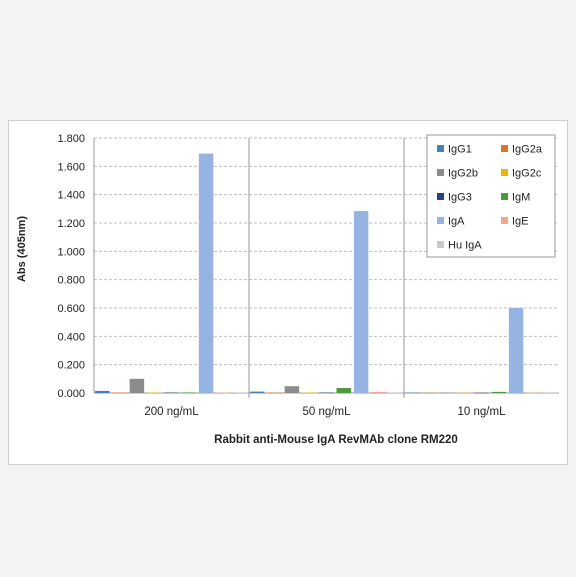 This screenshot has width=576, height=577. What do you see at coordinates (71, 252) in the screenshot?
I see `y-tick-label: 1.000` at bounding box center [71, 252].